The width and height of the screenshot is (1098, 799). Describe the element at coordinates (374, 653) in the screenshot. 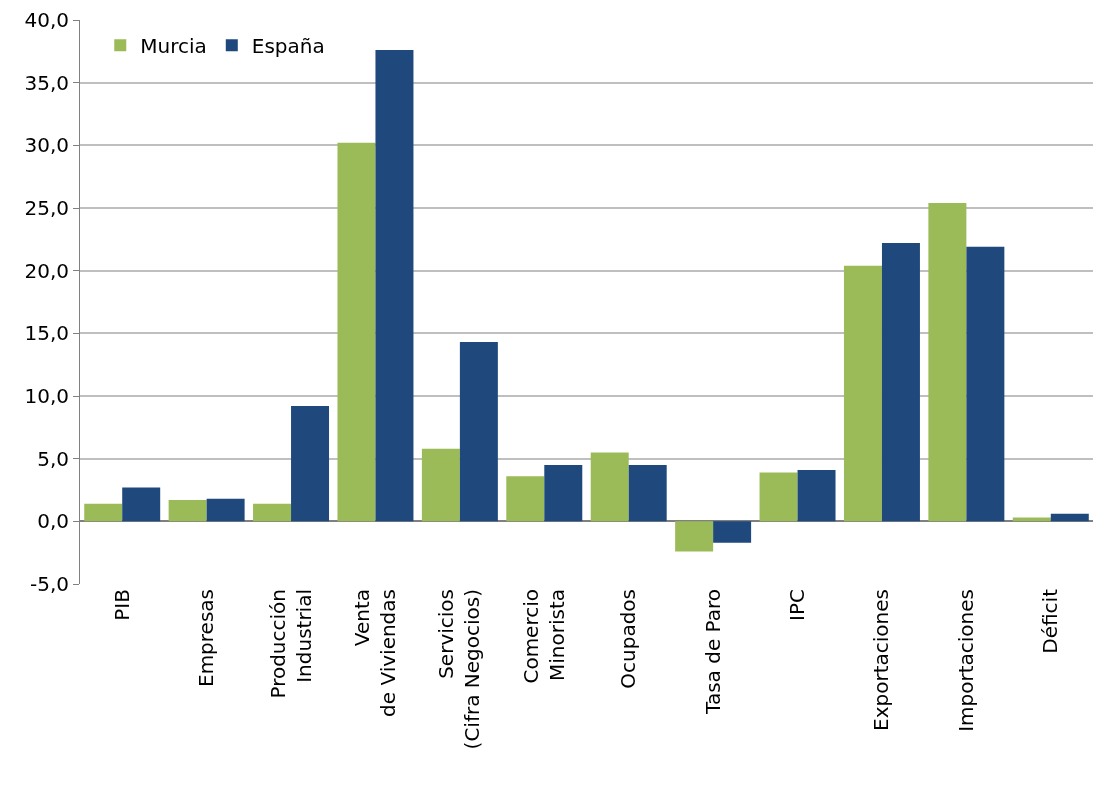

I see `x-tick-label: Venta de Viviendas` at that location.